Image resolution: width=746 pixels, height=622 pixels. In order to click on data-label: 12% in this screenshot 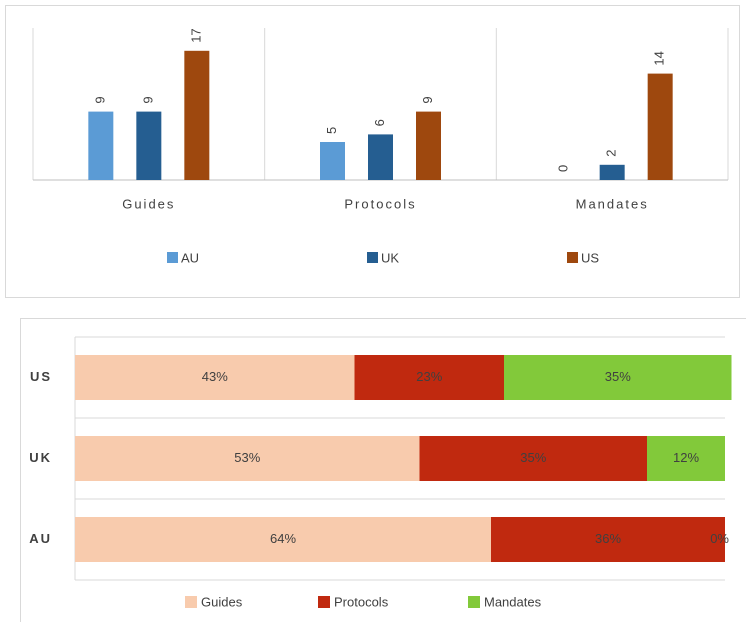, I will do `click(686, 457)`.